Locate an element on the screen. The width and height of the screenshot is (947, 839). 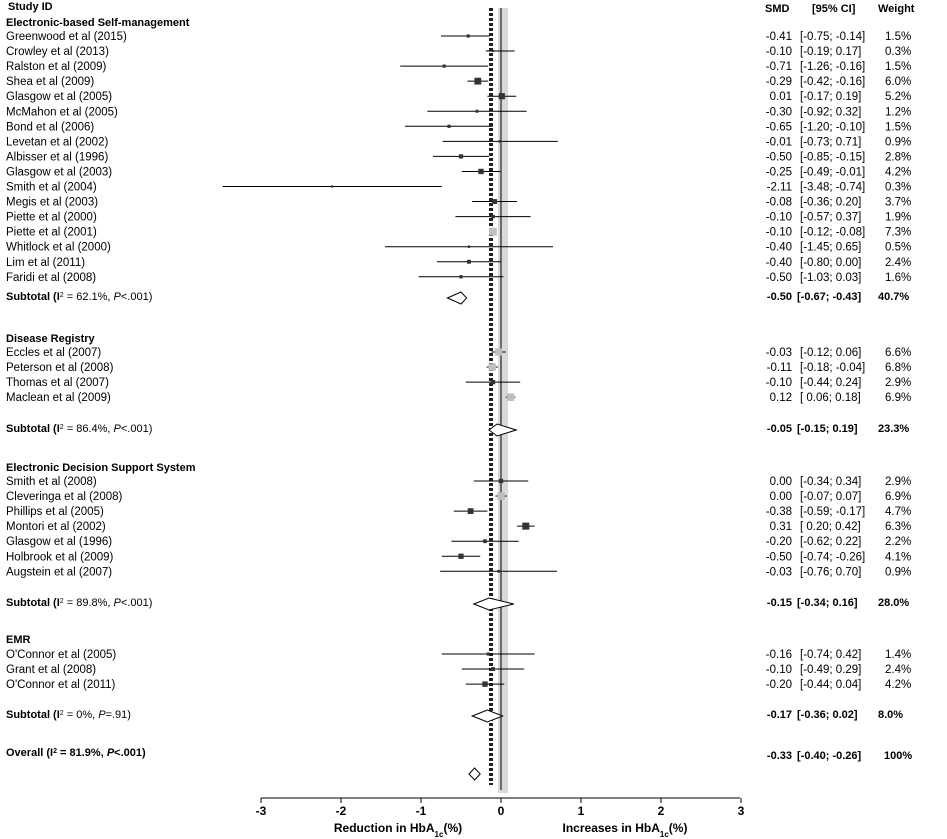
study-3-1-label: Grant et al (2008) is located at coordinates (51, 670).